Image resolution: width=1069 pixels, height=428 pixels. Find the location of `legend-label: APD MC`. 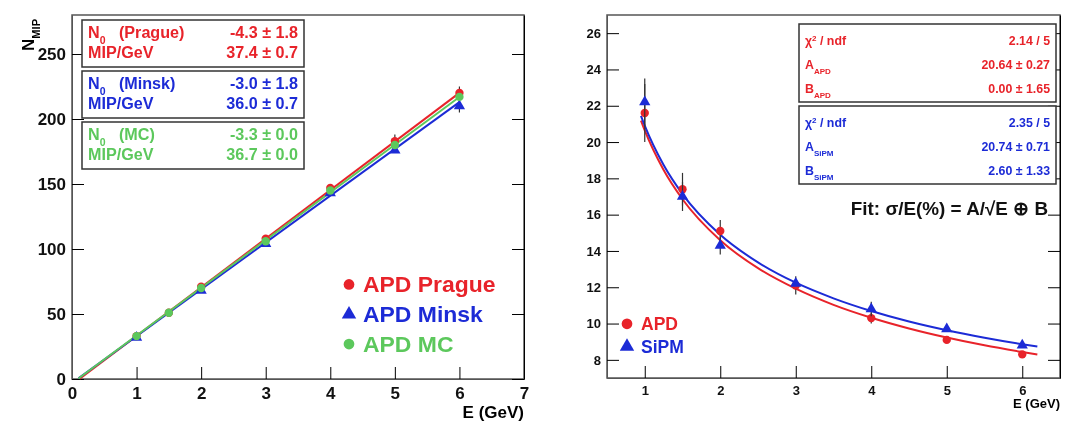

legend-label: APD MC is located at coordinates (408, 344).